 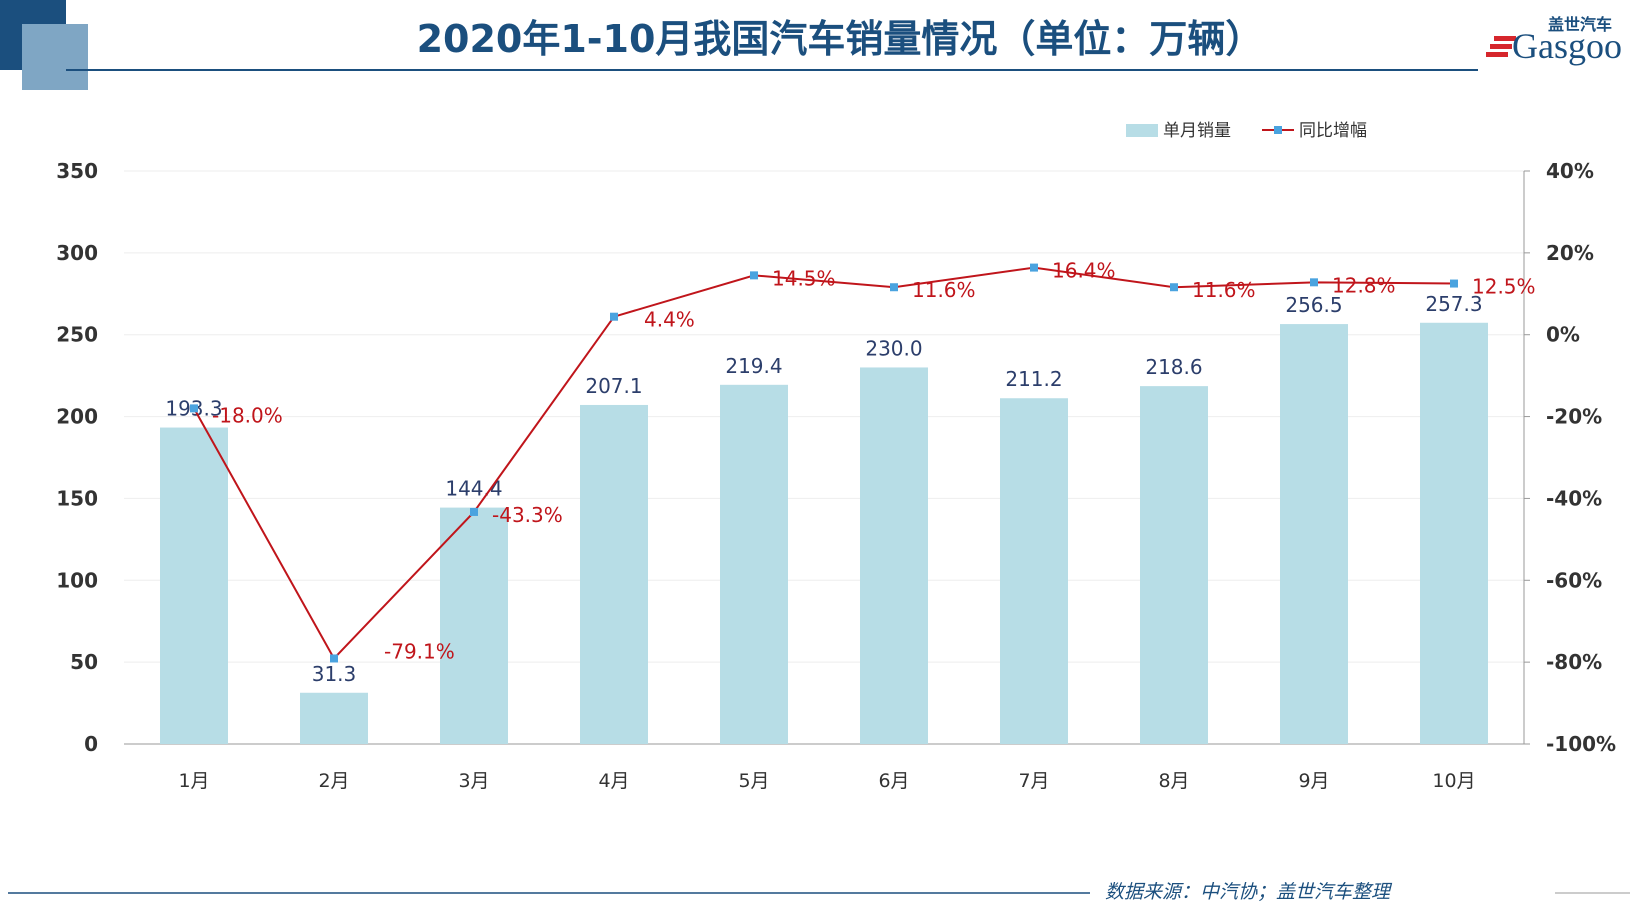 I want to click on legend-line-marker, so click(x=1278, y=130).